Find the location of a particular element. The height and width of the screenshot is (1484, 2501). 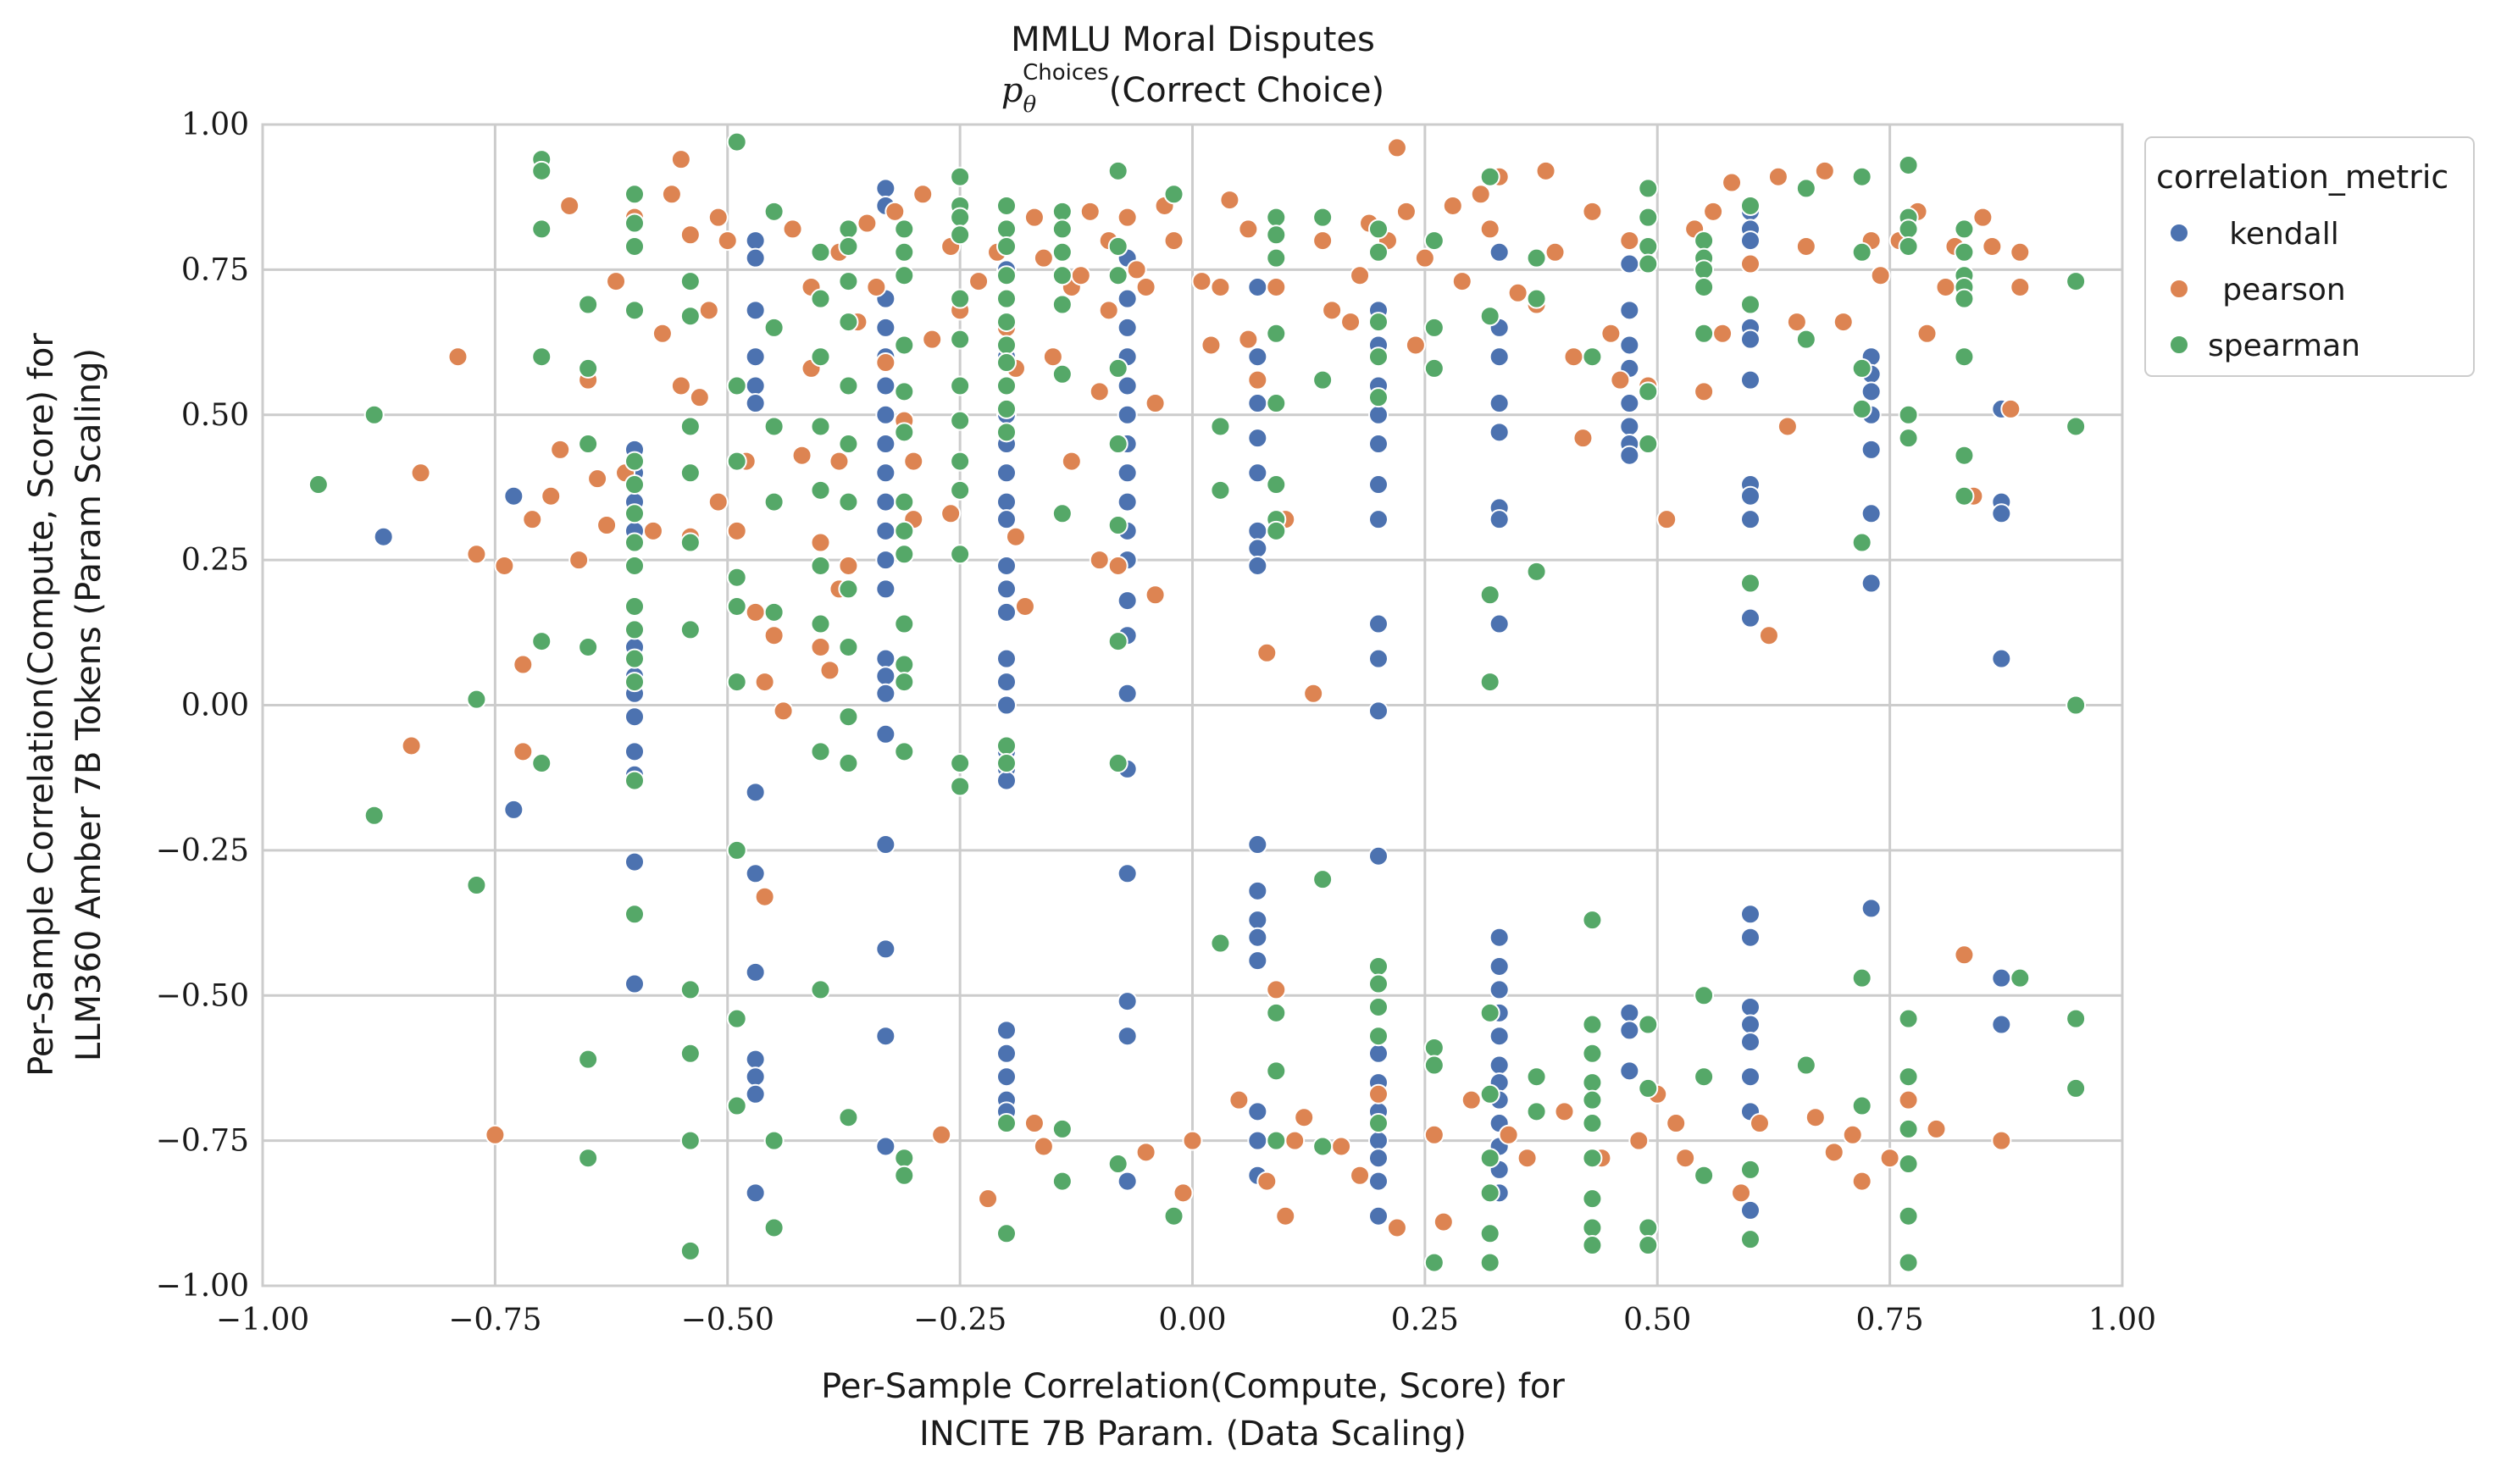

chart-subtitle: pθ Choices(Correct Choice) is located at coordinates (1192, 89).